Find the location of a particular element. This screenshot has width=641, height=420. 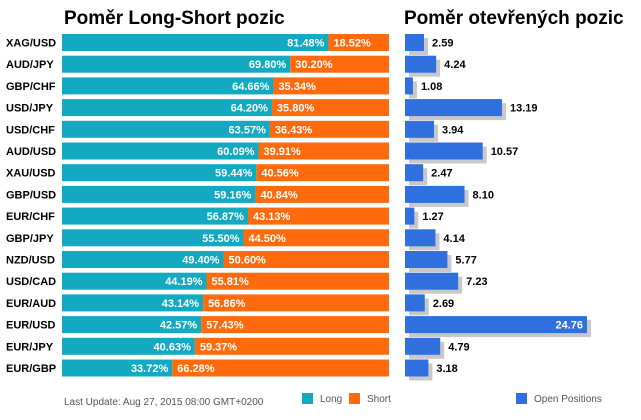

long-value-label: 60.09% is located at coordinates (236, 152).